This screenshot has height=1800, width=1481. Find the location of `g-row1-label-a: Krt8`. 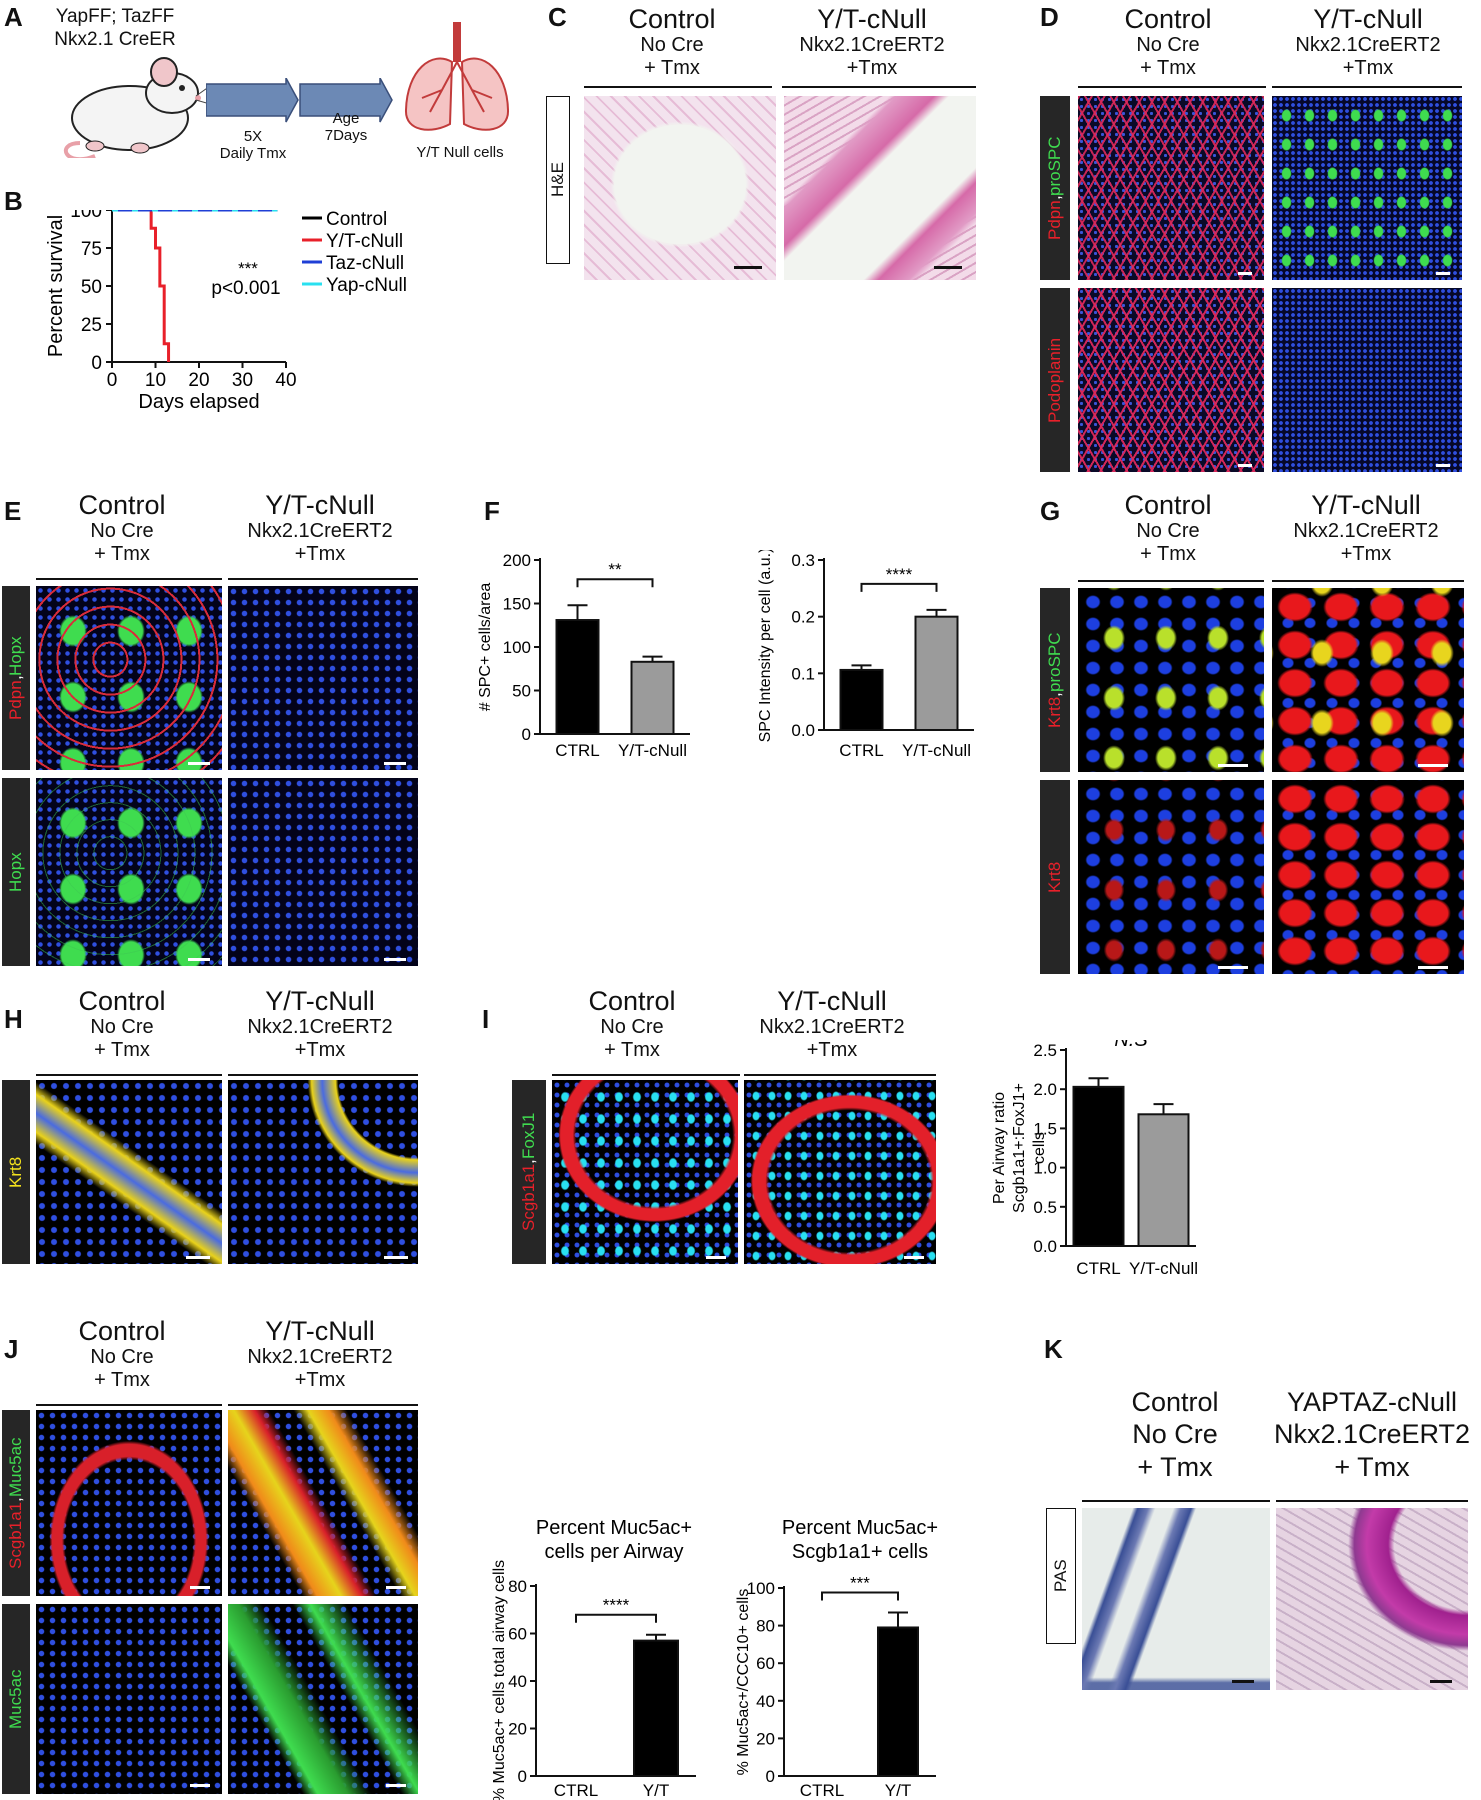

g-row1-label-a: Krt8 is located at coordinates (1054, 712).